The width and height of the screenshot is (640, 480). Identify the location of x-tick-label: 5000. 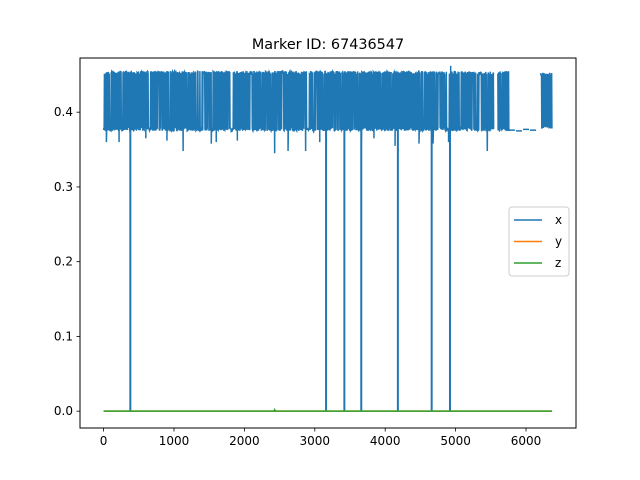
(455, 441).